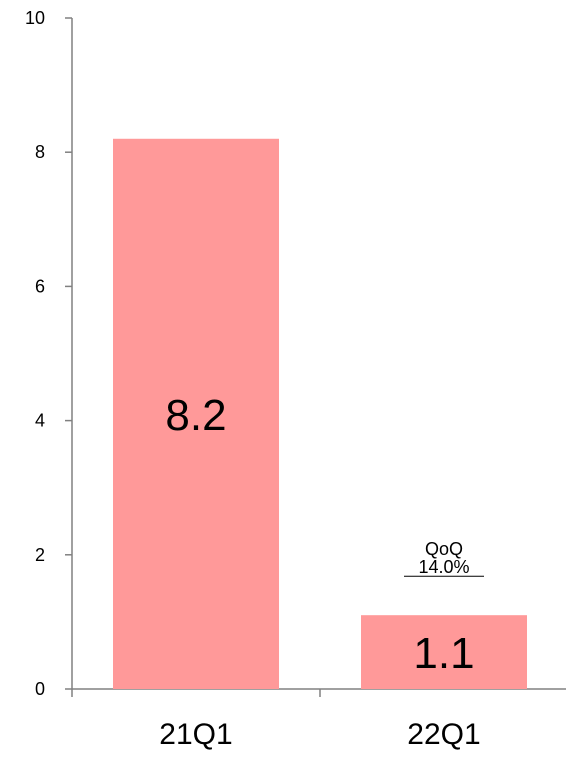 This screenshot has height=759, width=566. I want to click on y-axis: 0 2 4 6 8 10, so click(49, 353).